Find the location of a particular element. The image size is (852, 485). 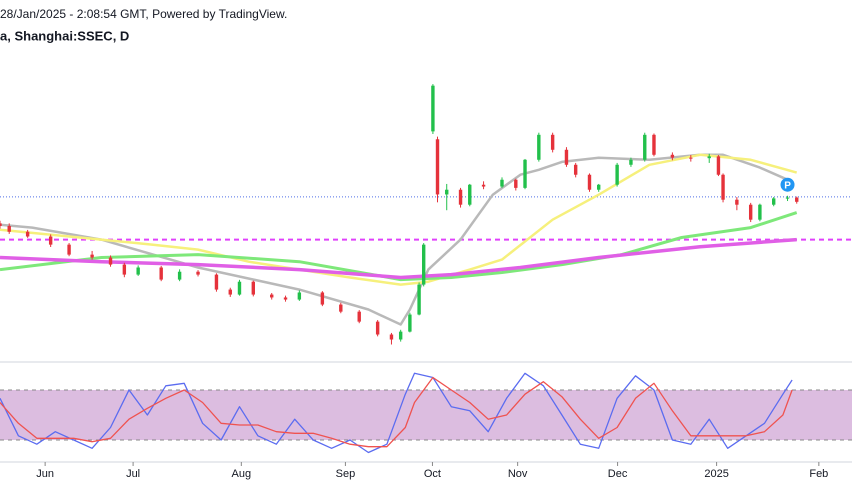

stoch-band is located at coordinates (426, 415).